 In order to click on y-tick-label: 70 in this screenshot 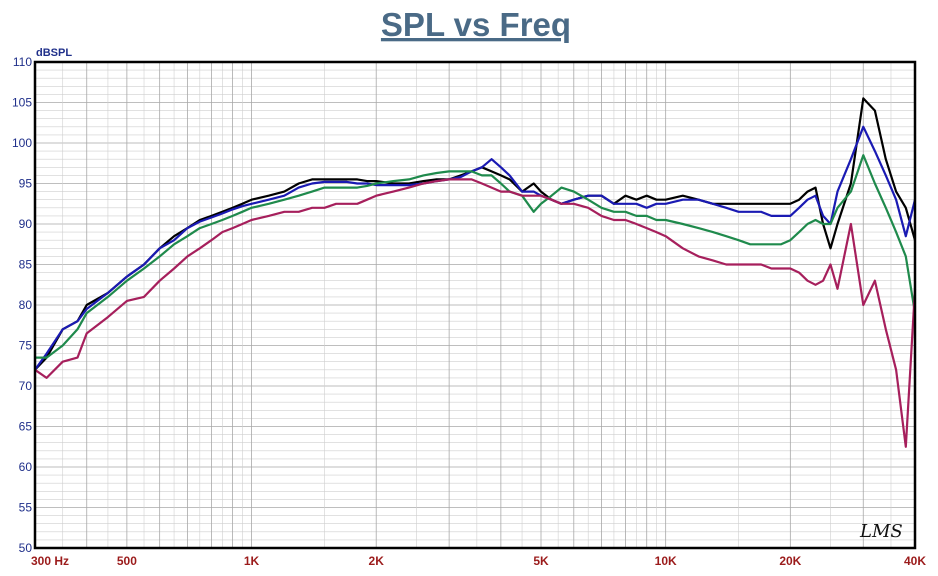, I will do `click(26, 386)`.